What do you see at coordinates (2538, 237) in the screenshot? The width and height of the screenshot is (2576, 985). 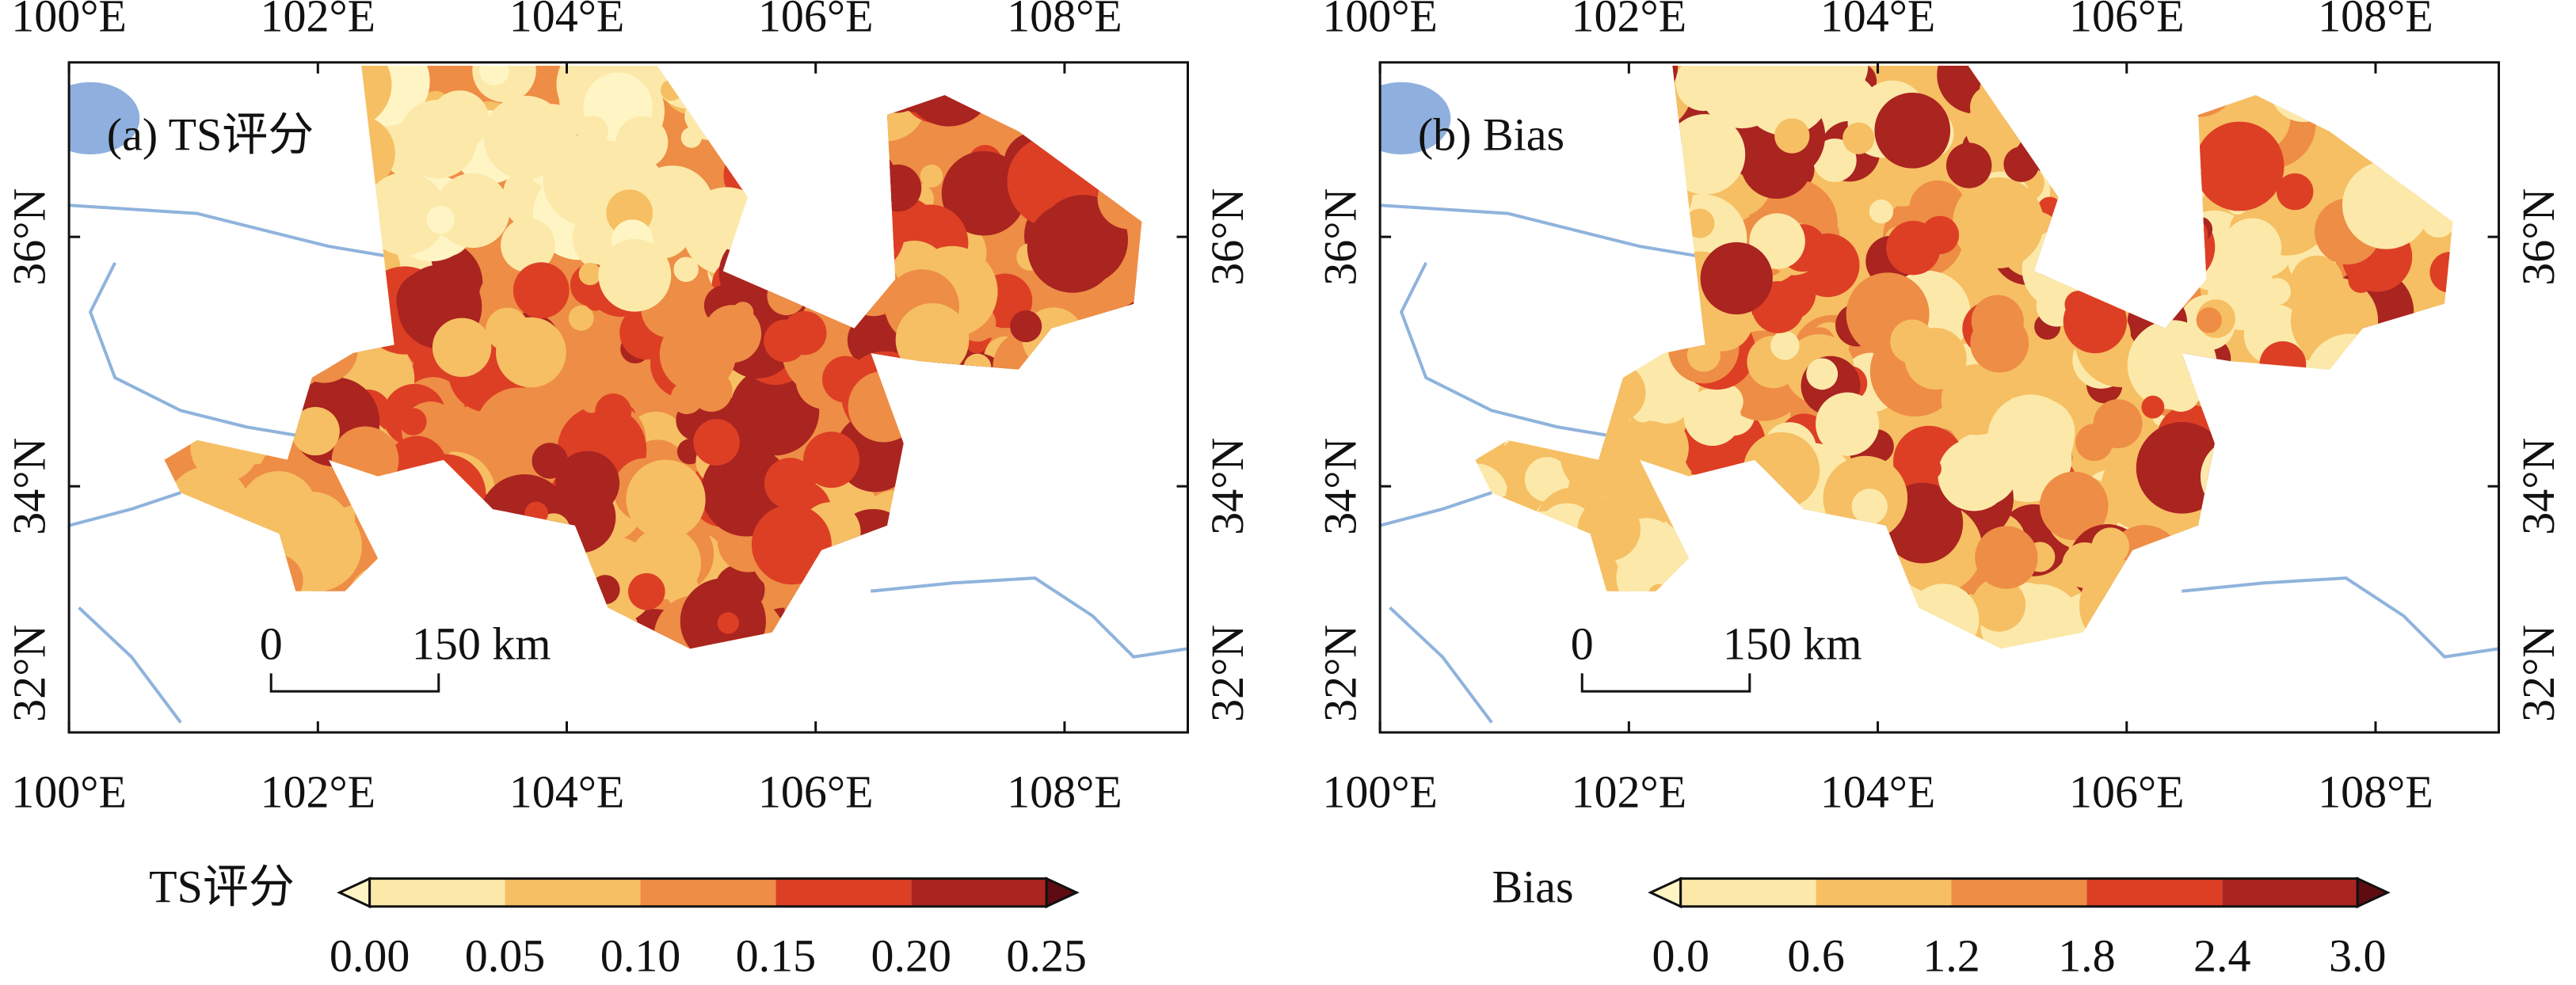 I see `lat-label-right: 36°N` at bounding box center [2538, 237].